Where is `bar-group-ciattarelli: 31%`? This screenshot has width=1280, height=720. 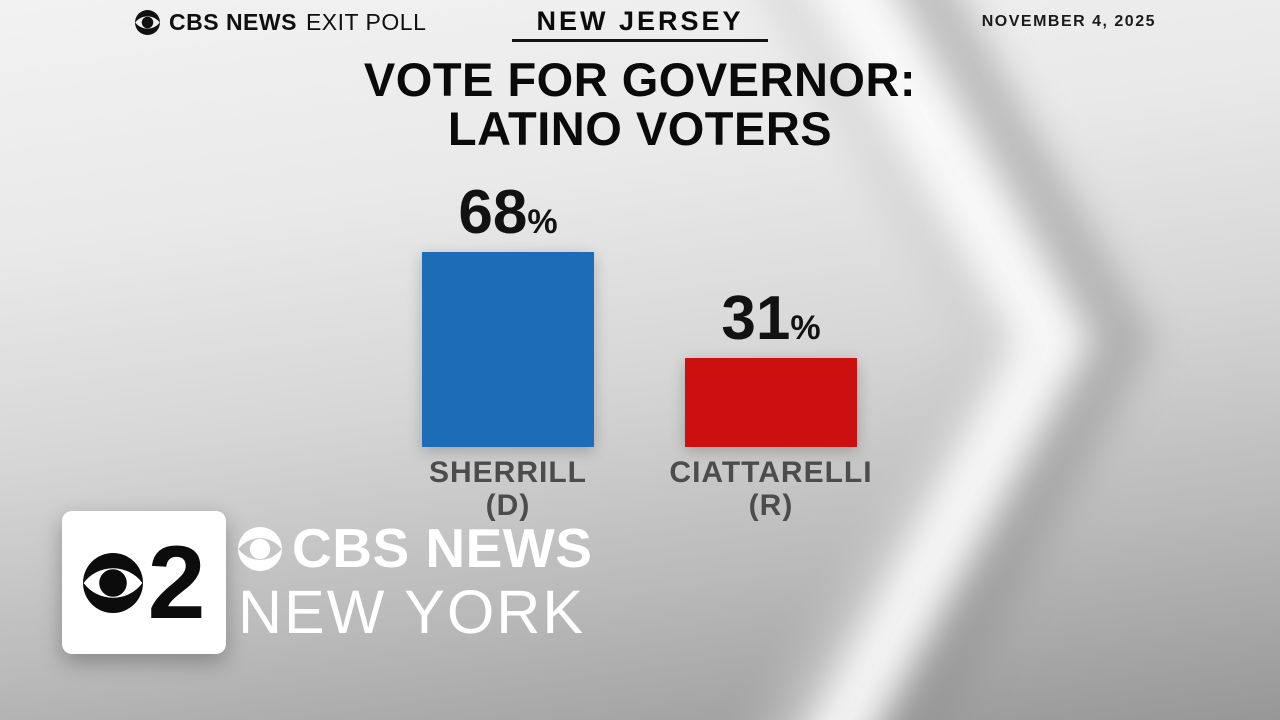
bar-group-ciattarelli: 31% is located at coordinates (771, 367).